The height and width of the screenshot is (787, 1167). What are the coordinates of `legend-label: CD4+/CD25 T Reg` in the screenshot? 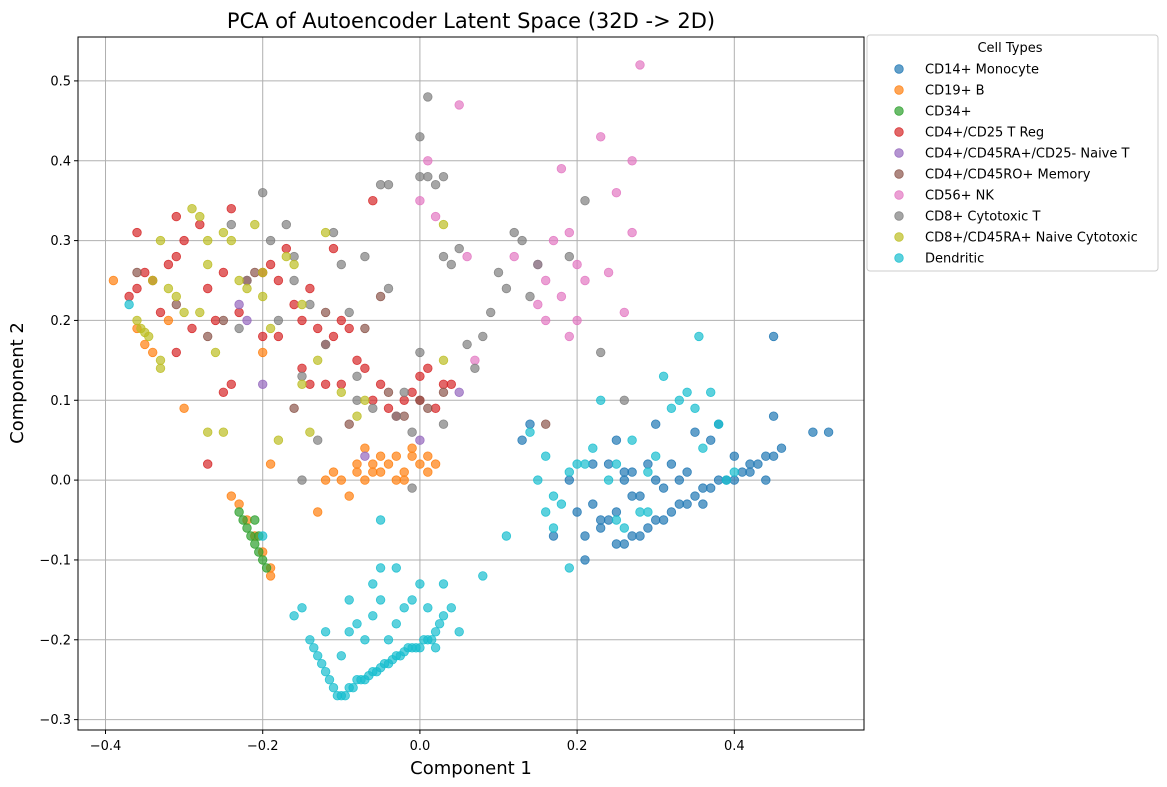 It's located at (984, 133).